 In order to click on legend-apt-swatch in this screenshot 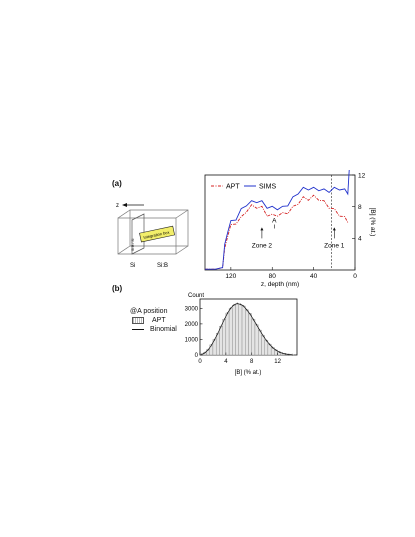, I will do `click(138, 320)`.